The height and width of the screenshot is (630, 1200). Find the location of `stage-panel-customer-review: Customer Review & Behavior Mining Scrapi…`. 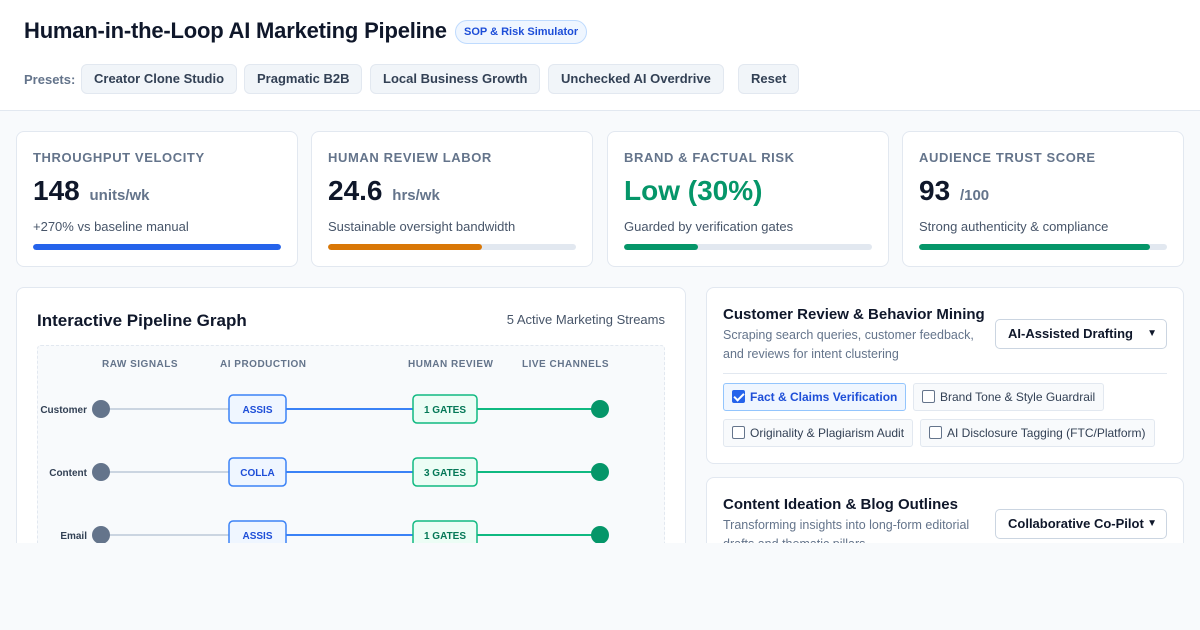

stage-panel-customer-review: Customer Review & Behavior Mining Scrapi… is located at coordinates (945, 375).